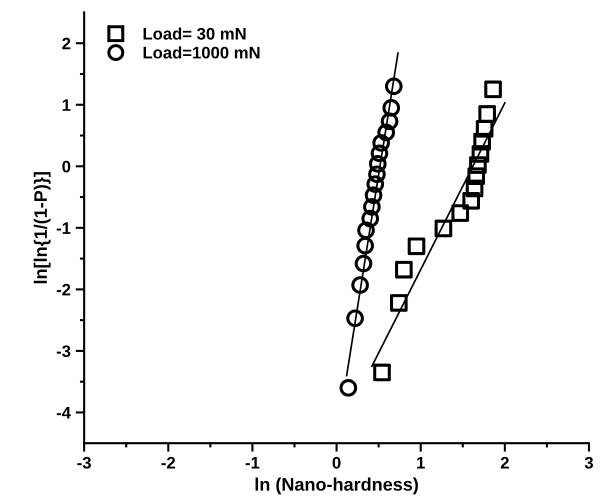 The image size is (601, 498). What do you see at coordinates (169, 462) in the screenshot?
I see `x-tick-label: -2` at bounding box center [169, 462].